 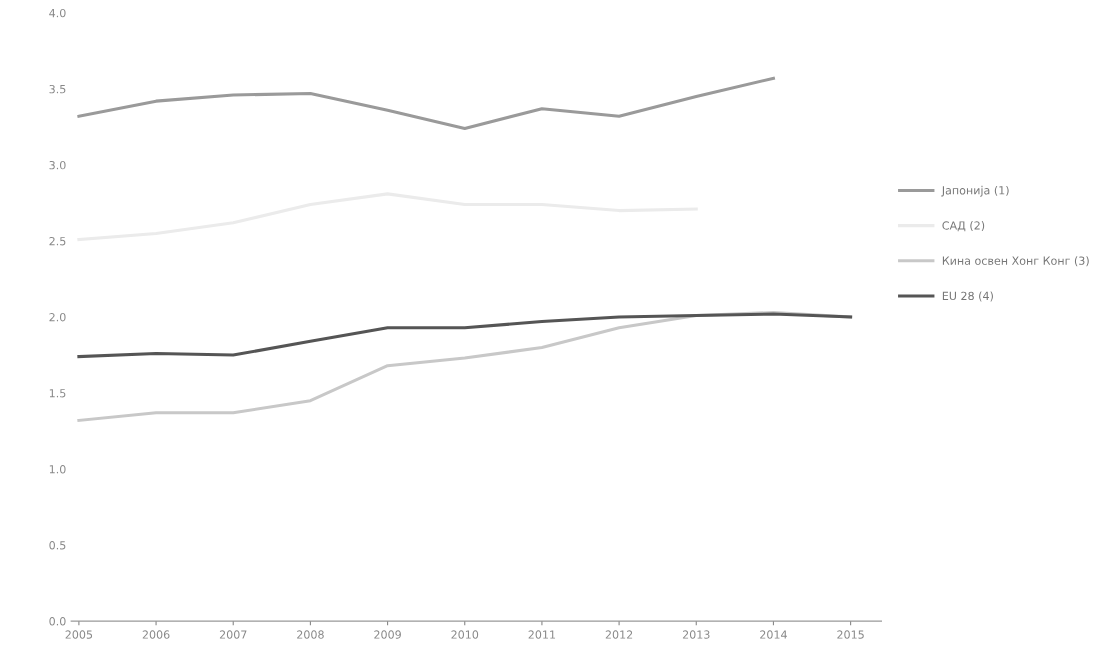 I want to click on y-tick-label: 2.5, so click(x=57, y=241).